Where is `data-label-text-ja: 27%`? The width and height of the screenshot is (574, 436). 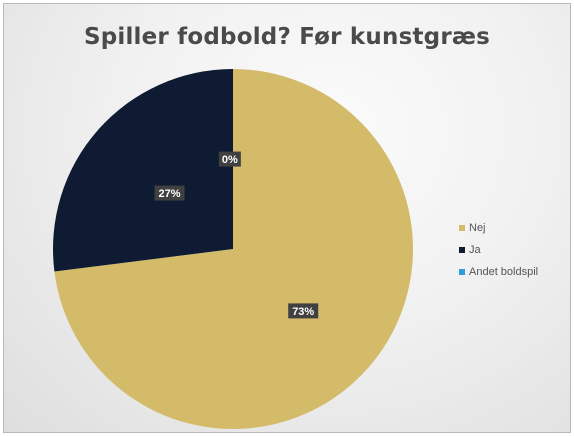 data-label-text-ja: 27% is located at coordinates (170, 194).